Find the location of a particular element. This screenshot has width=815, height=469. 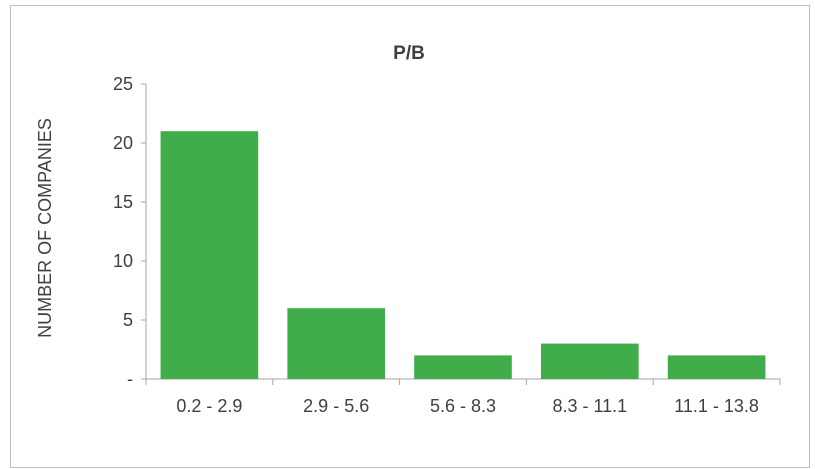

y-tick-label: 25 is located at coordinates (123, 84).